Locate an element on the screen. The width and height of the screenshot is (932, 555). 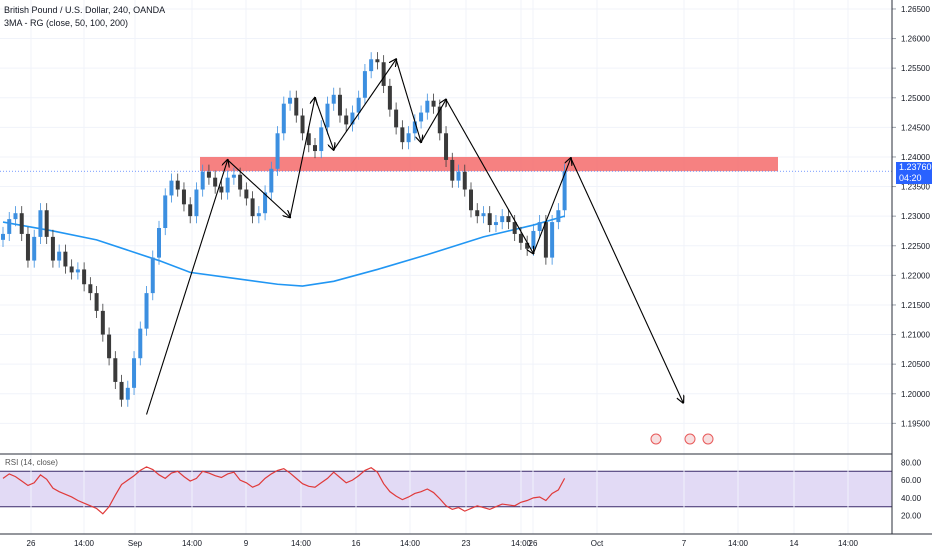
price-tick-label: 1.23500 is located at coordinates (915, 187).